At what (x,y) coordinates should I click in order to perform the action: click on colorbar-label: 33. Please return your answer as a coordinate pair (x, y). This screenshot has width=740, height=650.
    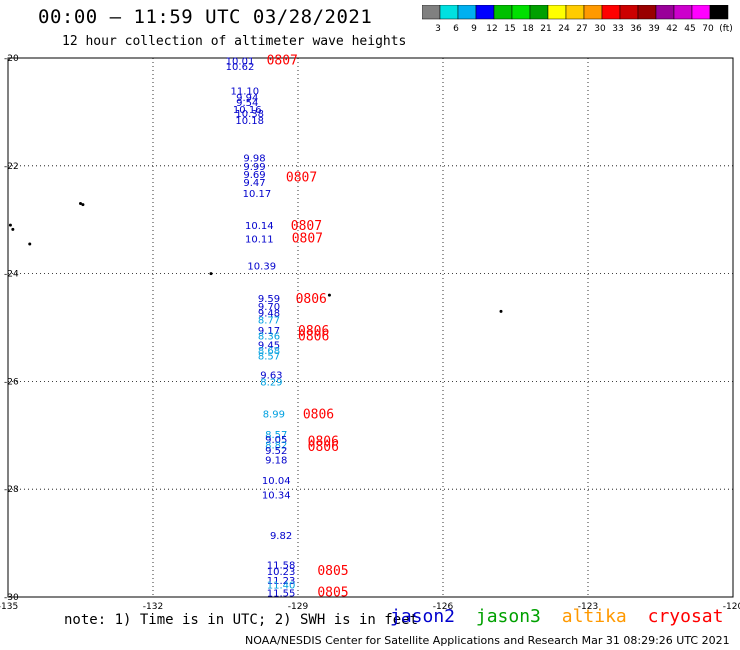
    Looking at the image, I should click on (617, 29).